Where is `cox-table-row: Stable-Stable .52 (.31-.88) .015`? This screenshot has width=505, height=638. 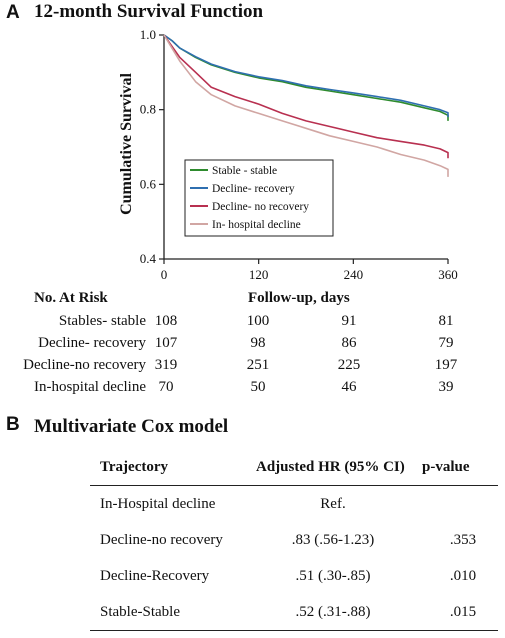
cox-table-row: Stable-Stable .52 (.31-.88) .015 is located at coordinates (294, 612).